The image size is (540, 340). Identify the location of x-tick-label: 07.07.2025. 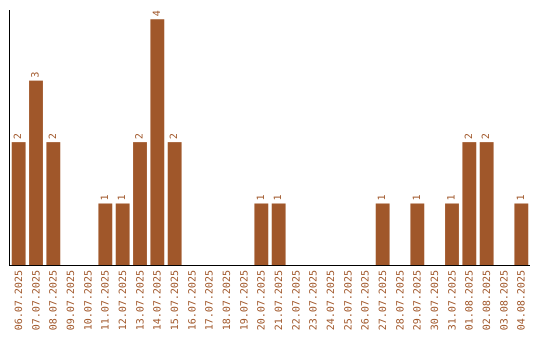
(36, 300).